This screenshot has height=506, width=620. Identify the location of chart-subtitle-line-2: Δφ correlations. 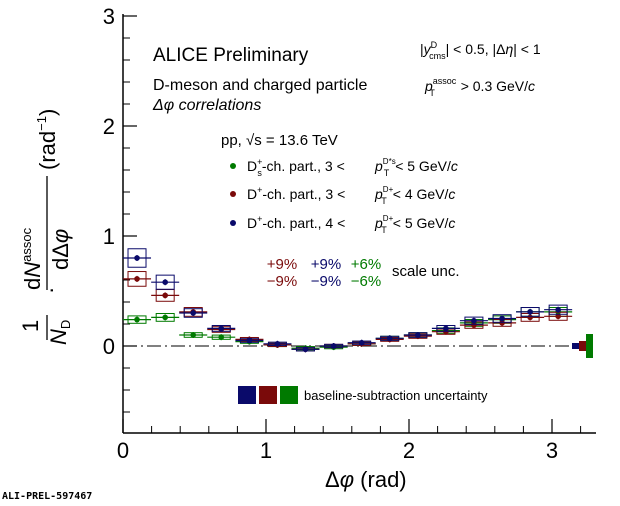
(206, 105).